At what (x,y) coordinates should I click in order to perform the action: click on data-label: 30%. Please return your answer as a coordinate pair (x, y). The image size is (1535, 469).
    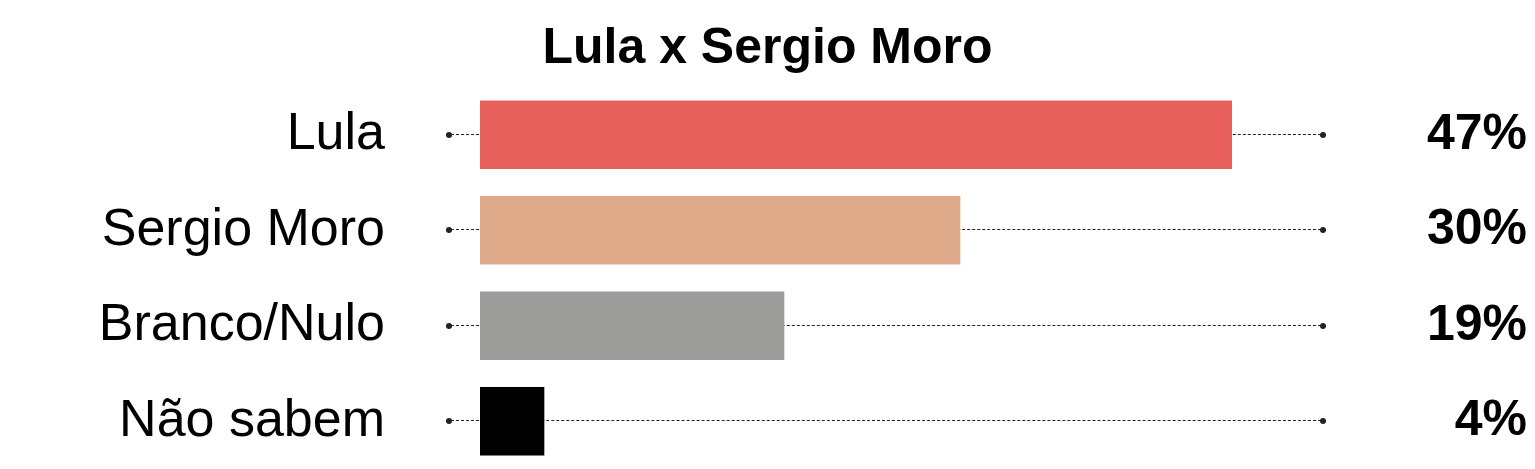
    Looking at the image, I should click on (1476, 227).